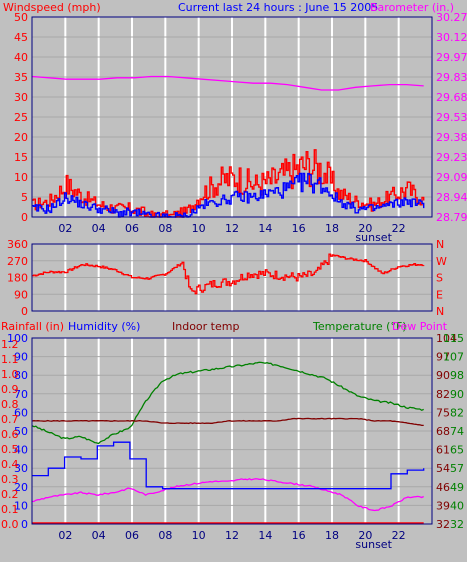  I want to click on indoor-temp-line, so click(227, 422).